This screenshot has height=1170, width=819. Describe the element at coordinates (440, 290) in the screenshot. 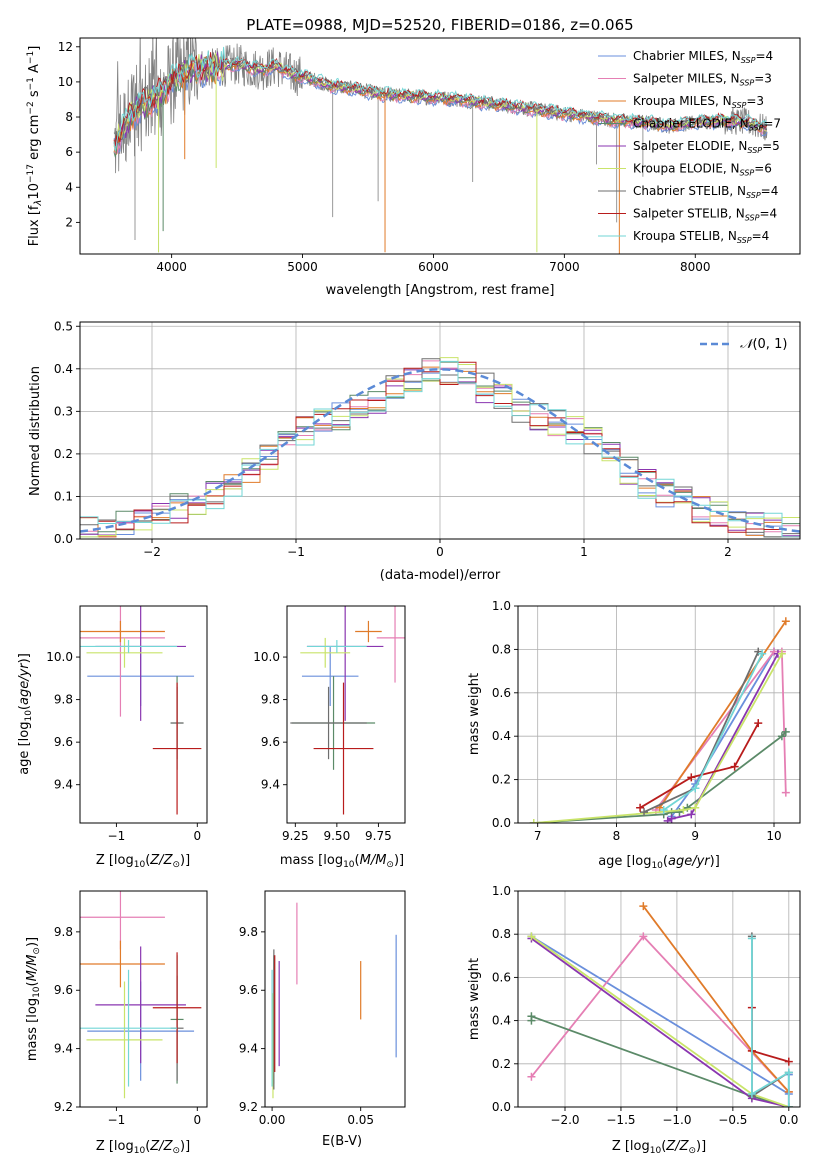

I see `spectrum-xlabel: wavelength [Angstrom, rest frame]` at that location.